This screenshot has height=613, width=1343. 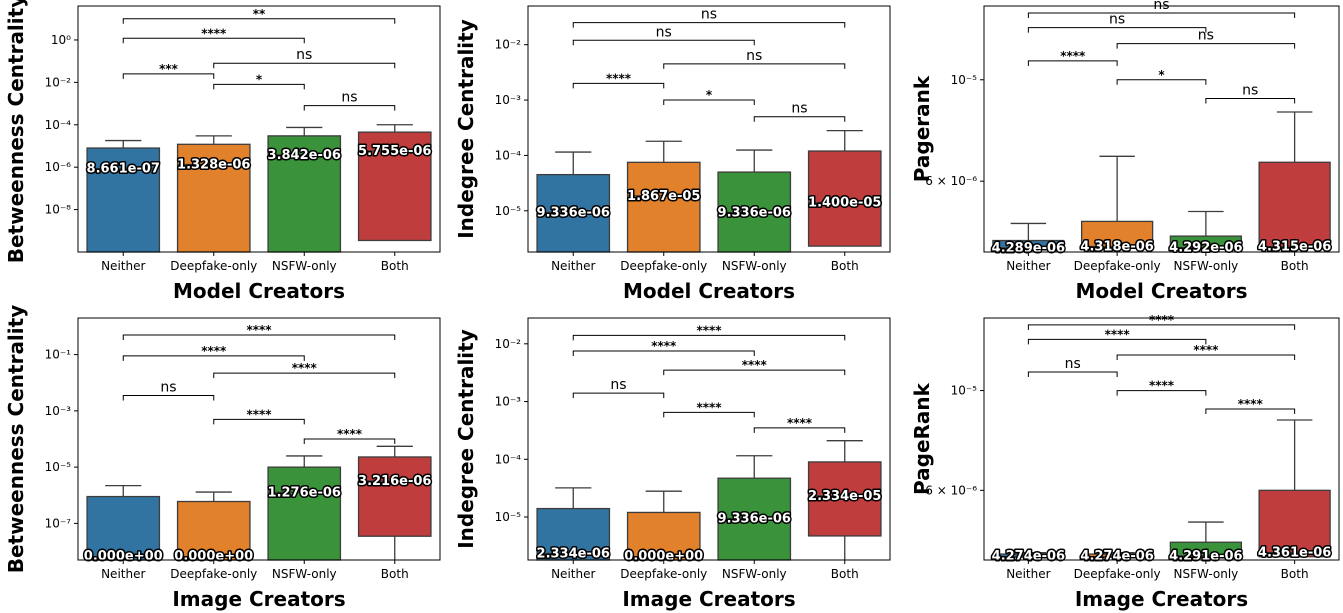 I want to click on significance-label: ***, so click(x=169, y=69).